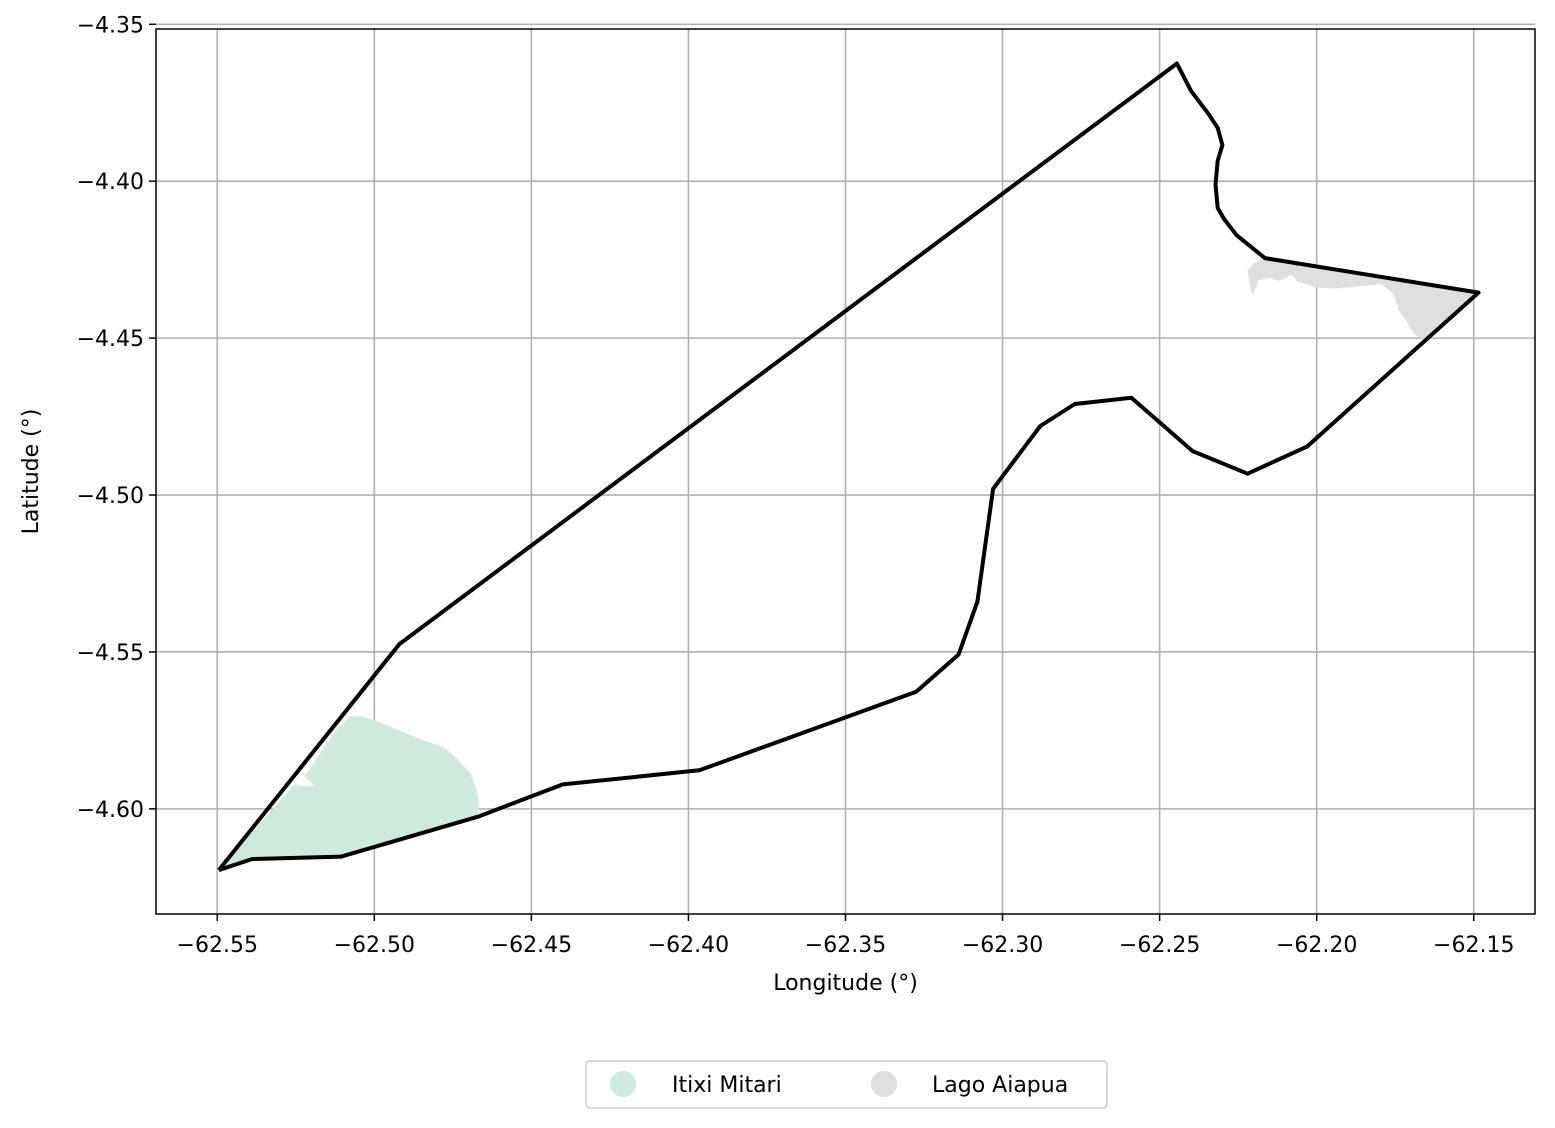  I want to click on x-tick-label: −62.40, so click(688, 945).